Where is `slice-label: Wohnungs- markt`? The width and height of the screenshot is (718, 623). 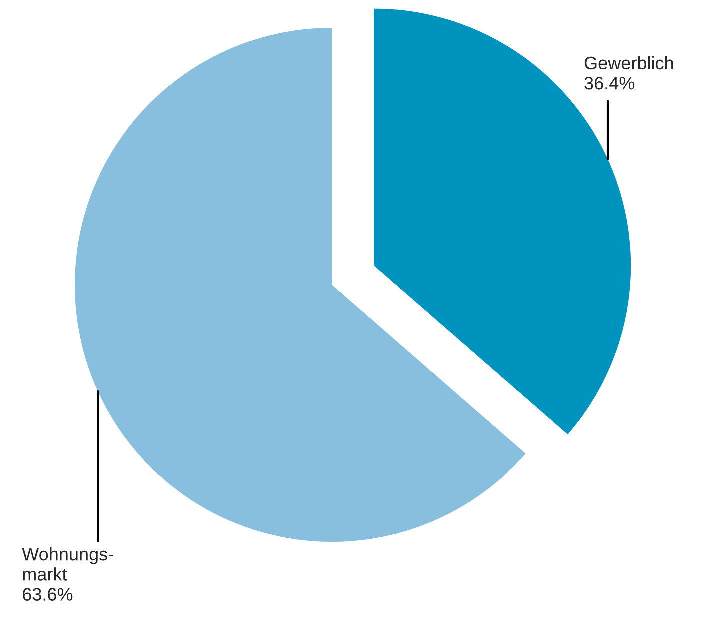
slice-label: Wohnungs- markt is located at coordinates (68, 564).